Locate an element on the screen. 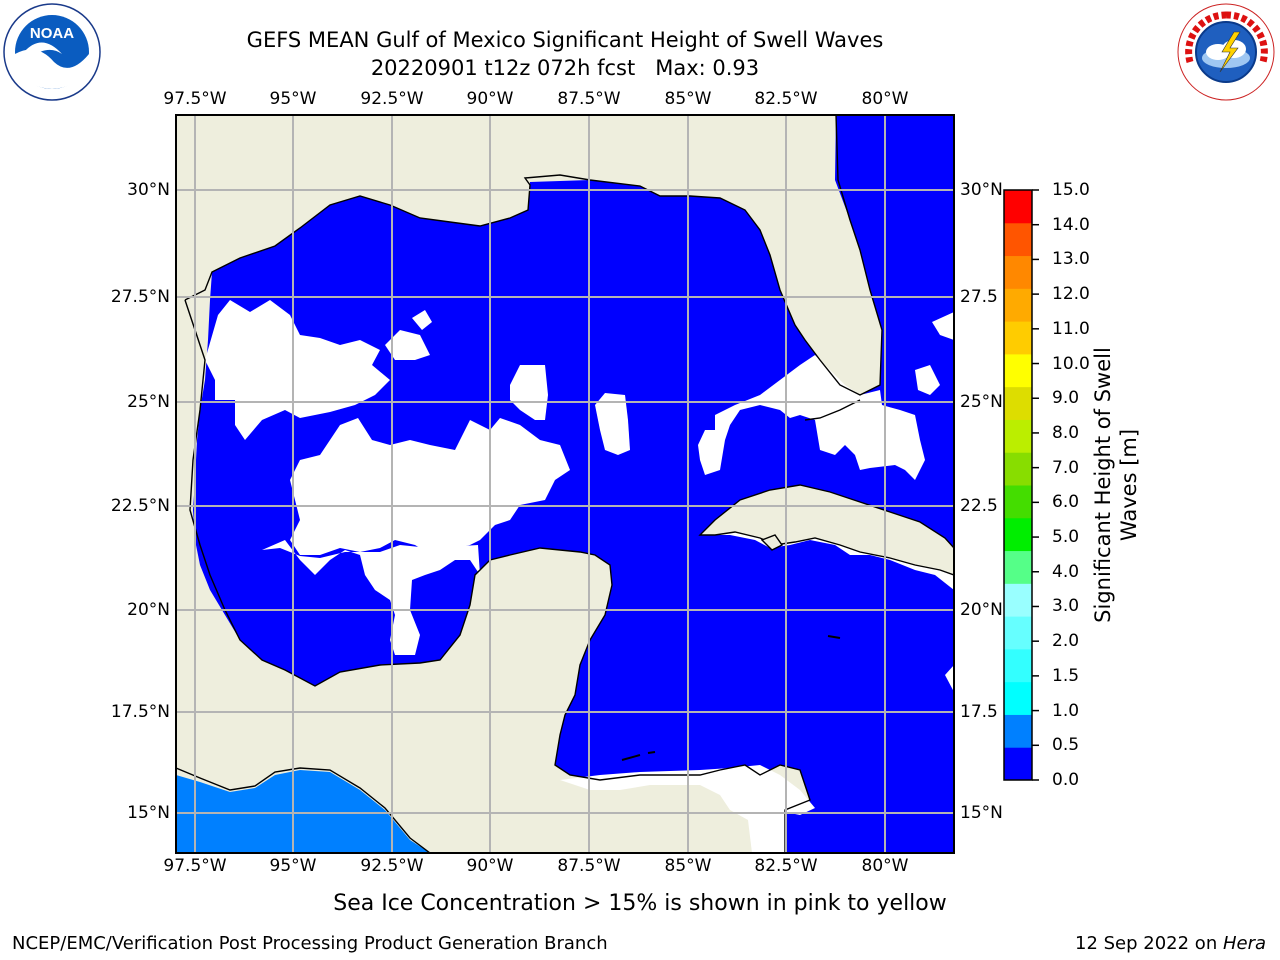  lon-tick-label-bottom: 85°W is located at coordinates (688, 866).